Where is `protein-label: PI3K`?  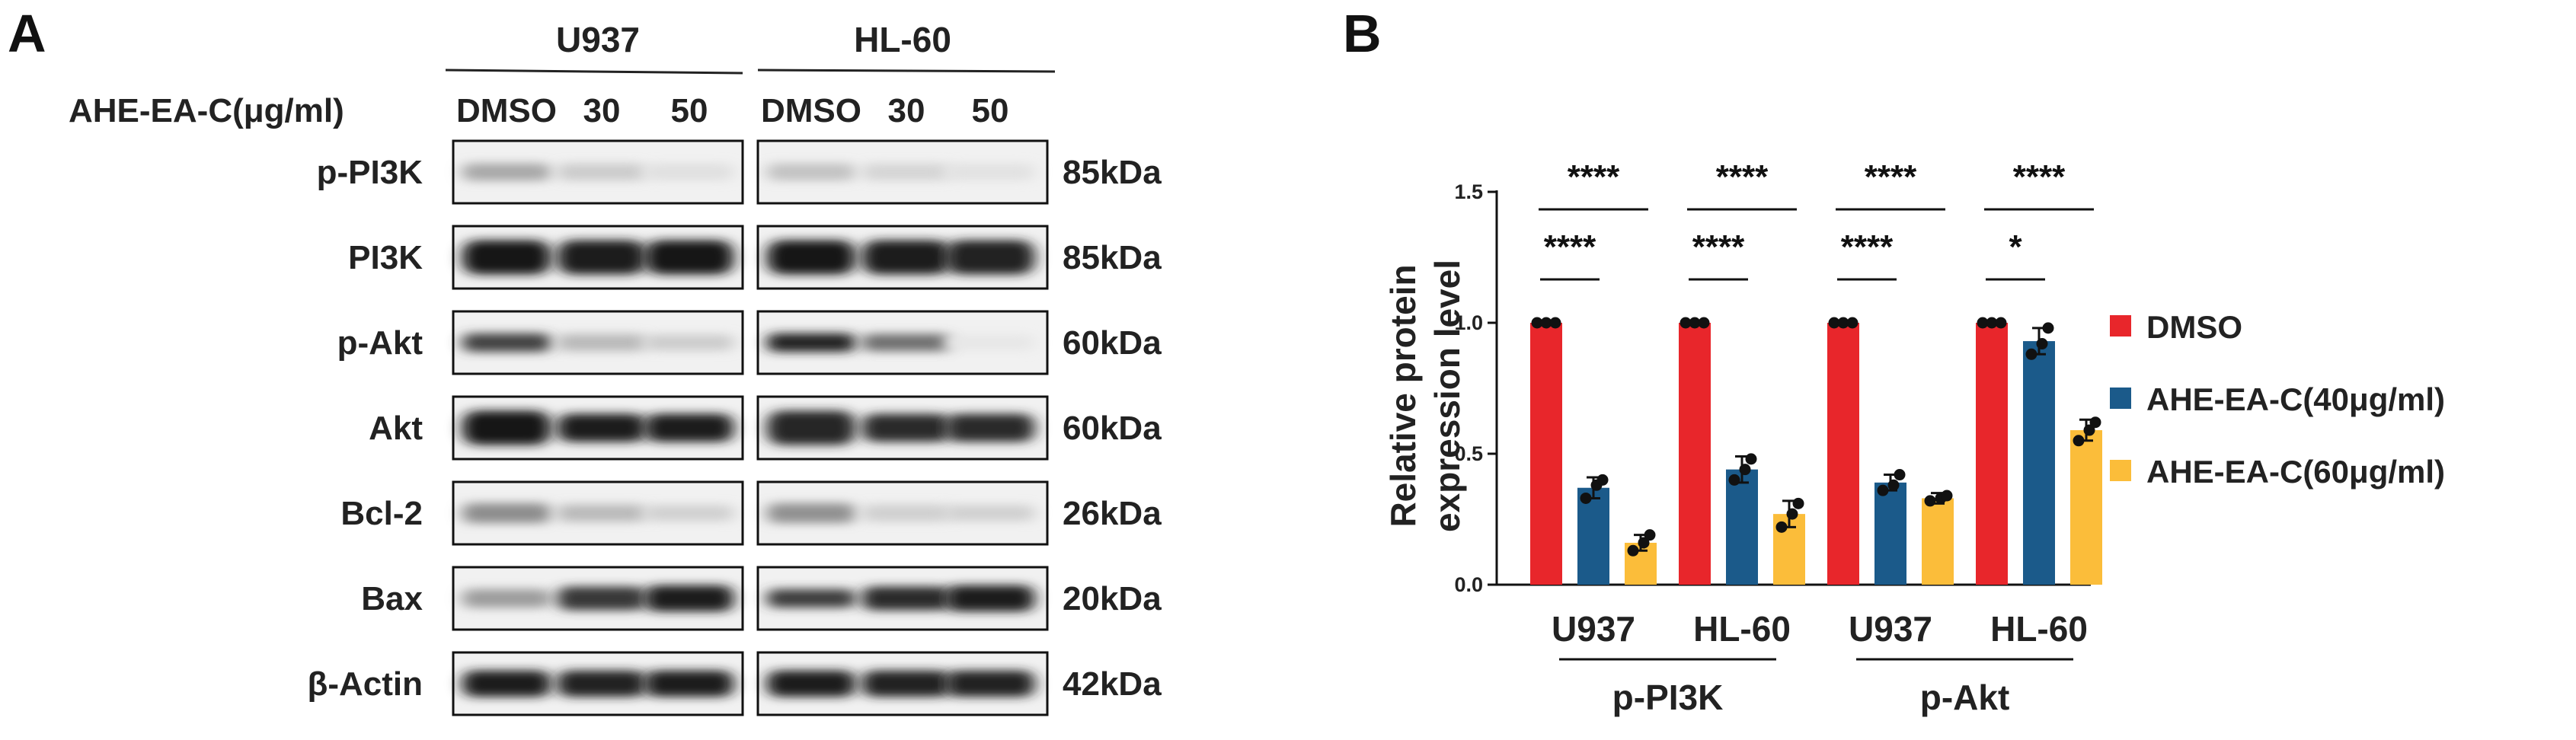 protein-label: PI3K is located at coordinates (385, 257).